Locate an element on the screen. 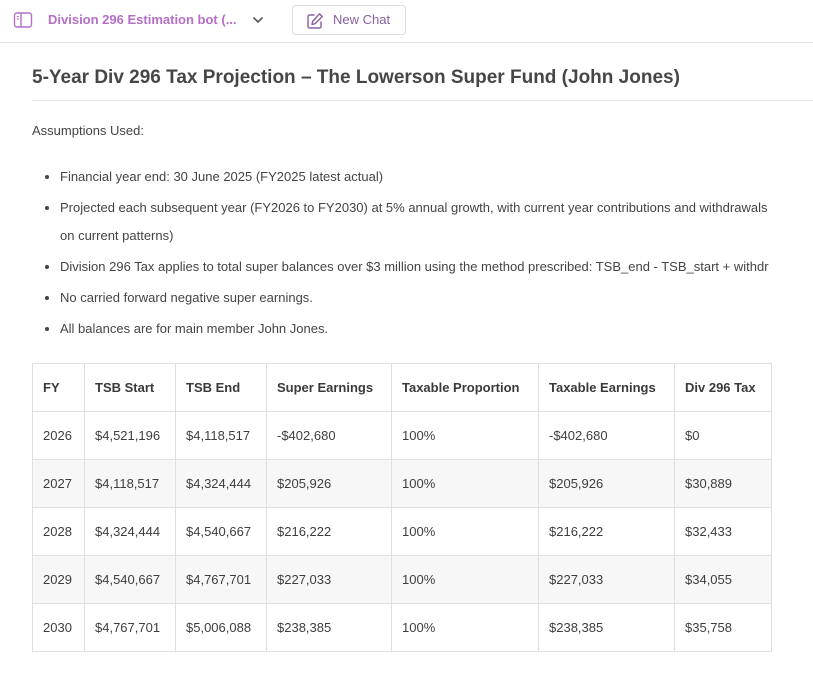 This screenshot has width=813, height=678. header-div296-tax: Div 296 Tax is located at coordinates (723, 387).